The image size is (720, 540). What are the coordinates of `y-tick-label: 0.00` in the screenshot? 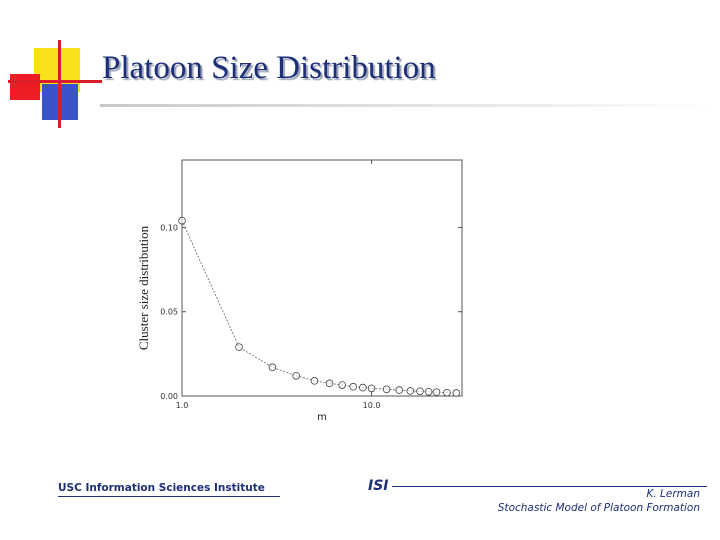 It's located at (169, 396).